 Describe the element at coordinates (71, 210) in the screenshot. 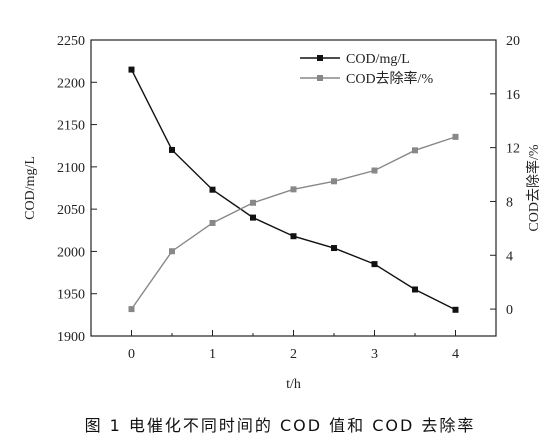

I see `y-tick-label: 2050` at that location.